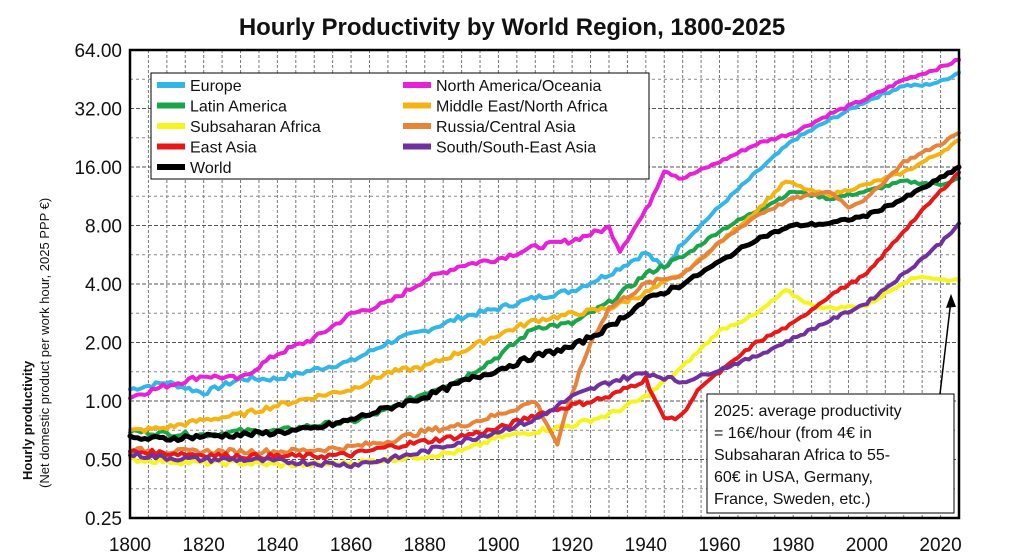 Image resolution: width=1024 pixels, height=556 pixels. I want to click on legend-label: South/South-East Asia, so click(516, 148).